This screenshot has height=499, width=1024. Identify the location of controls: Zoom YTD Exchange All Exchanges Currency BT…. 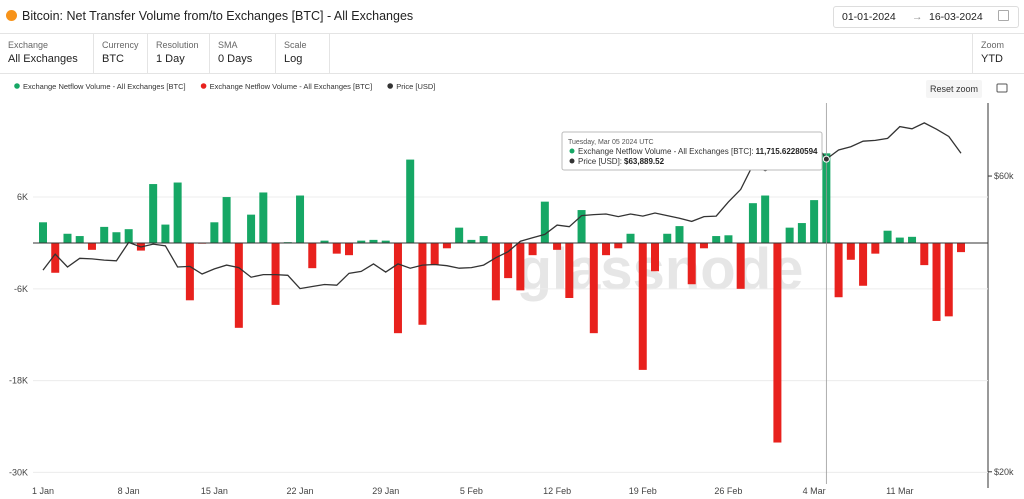
(512, 54).